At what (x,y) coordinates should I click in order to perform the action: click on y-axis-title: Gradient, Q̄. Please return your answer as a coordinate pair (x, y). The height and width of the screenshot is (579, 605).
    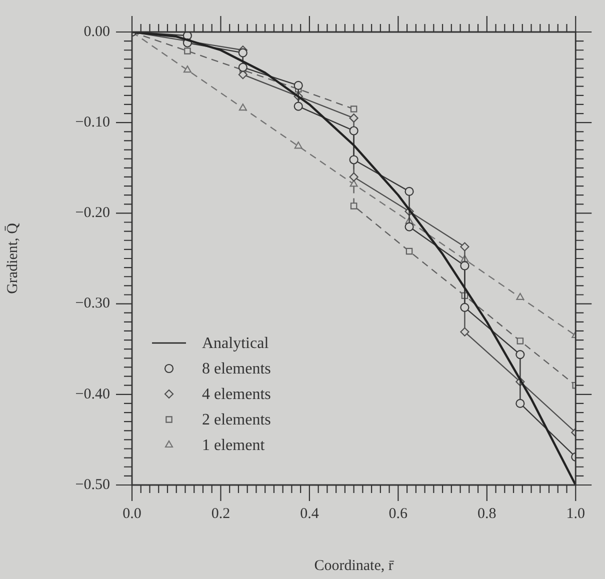
    Looking at the image, I should click on (12, 258).